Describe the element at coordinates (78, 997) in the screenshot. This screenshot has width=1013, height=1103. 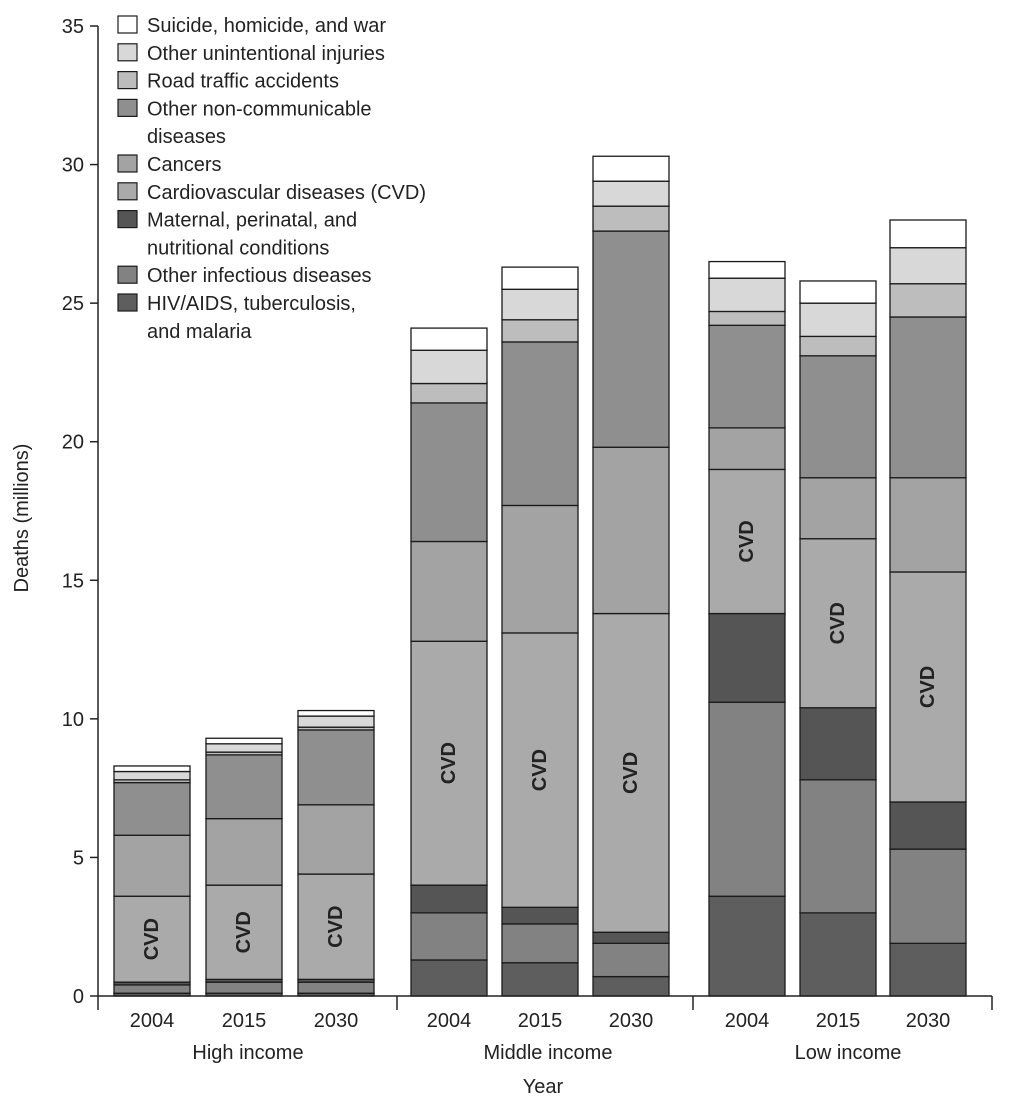
I see `y-tick-label: 0` at that location.